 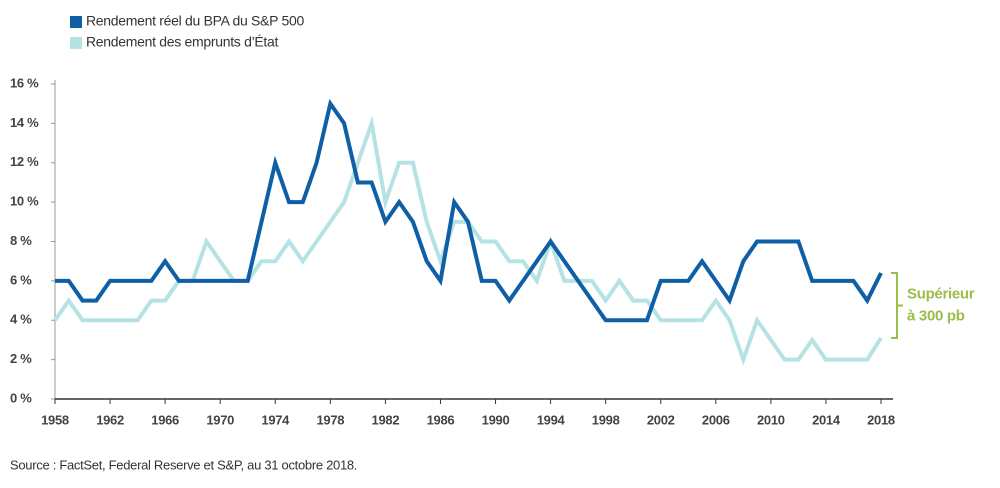 I want to click on x-tick-label: 2010, so click(x=771, y=419).